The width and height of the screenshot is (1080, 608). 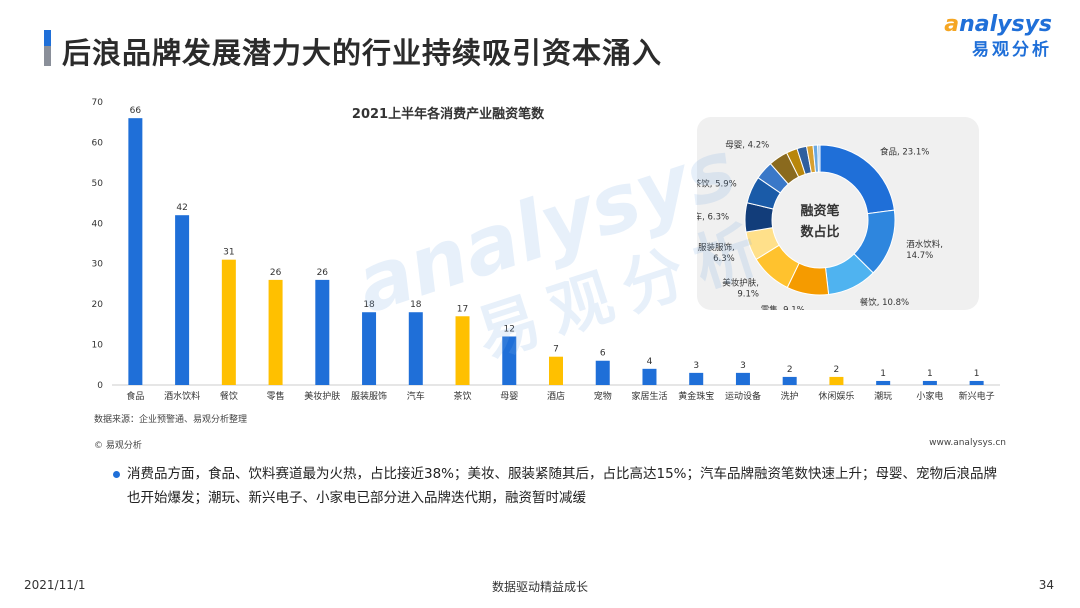 What do you see at coordinates (696, 396) in the screenshot?
I see `x-tick-label: 黄金珠宝` at bounding box center [696, 396].